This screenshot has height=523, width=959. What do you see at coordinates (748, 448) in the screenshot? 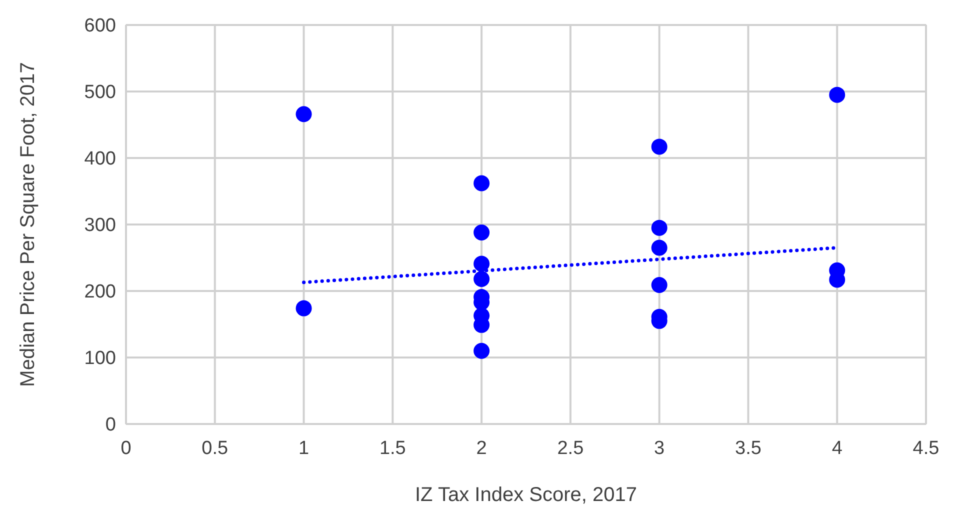
I see `x-tick-label: 3.5` at bounding box center [748, 448].